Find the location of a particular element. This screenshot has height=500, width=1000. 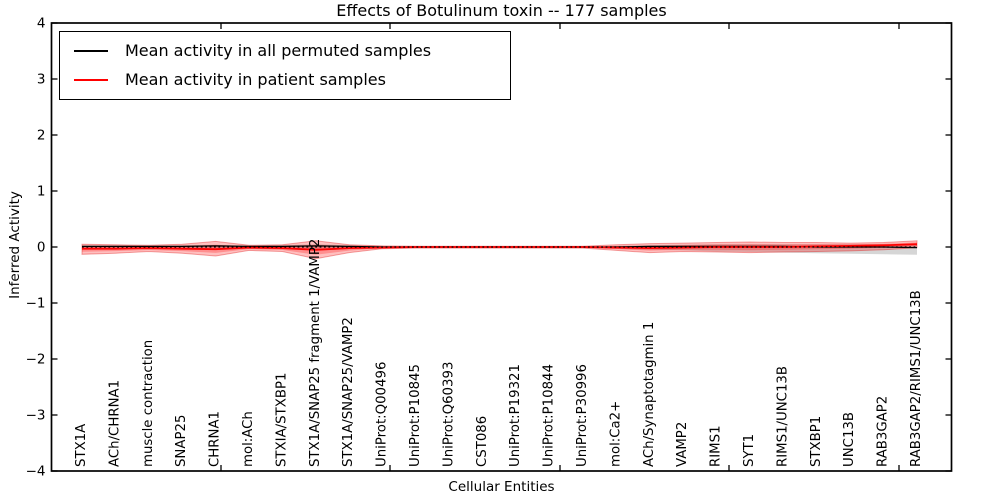

y-tick-label: −2 is located at coordinates (36, 360).